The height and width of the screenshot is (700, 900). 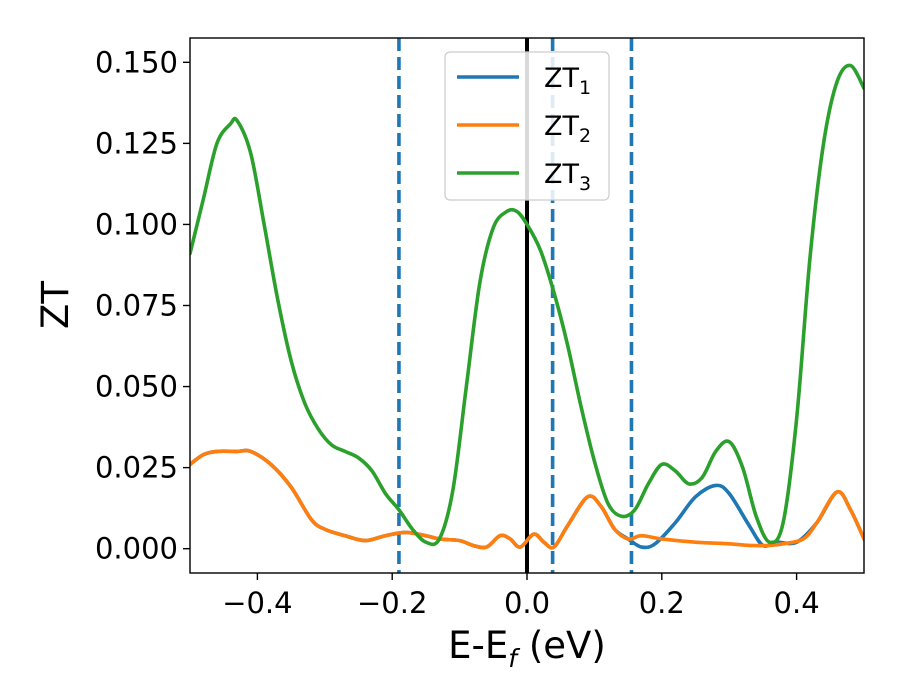 What do you see at coordinates (392, 603) in the screenshot?
I see `x-tick-label: −0.2` at bounding box center [392, 603].